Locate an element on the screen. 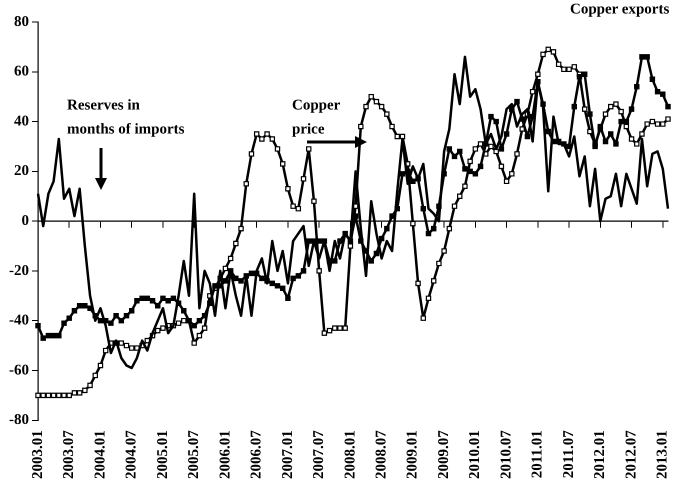 The width and height of the screenshot is (688, 483). x-tick-label: 2005.01 is located at coordinates (162, 454).